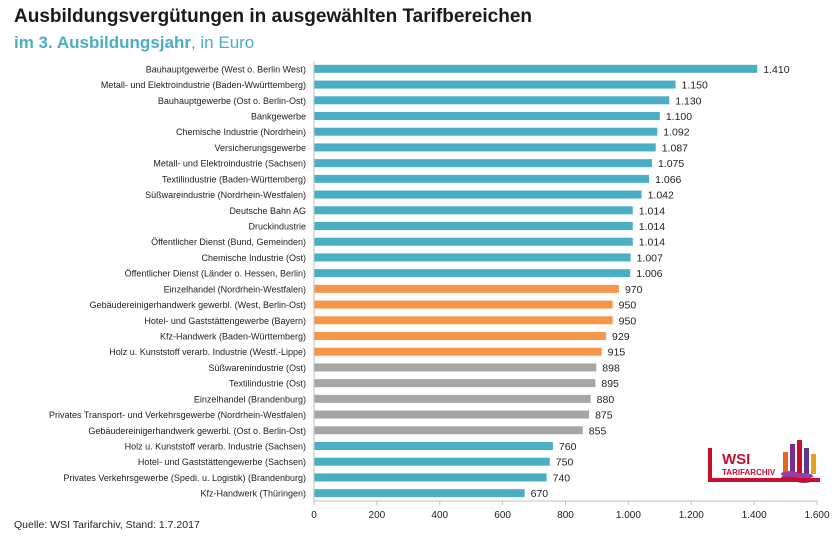  I want to click on x-tick-label: 600, so click(502, 515).